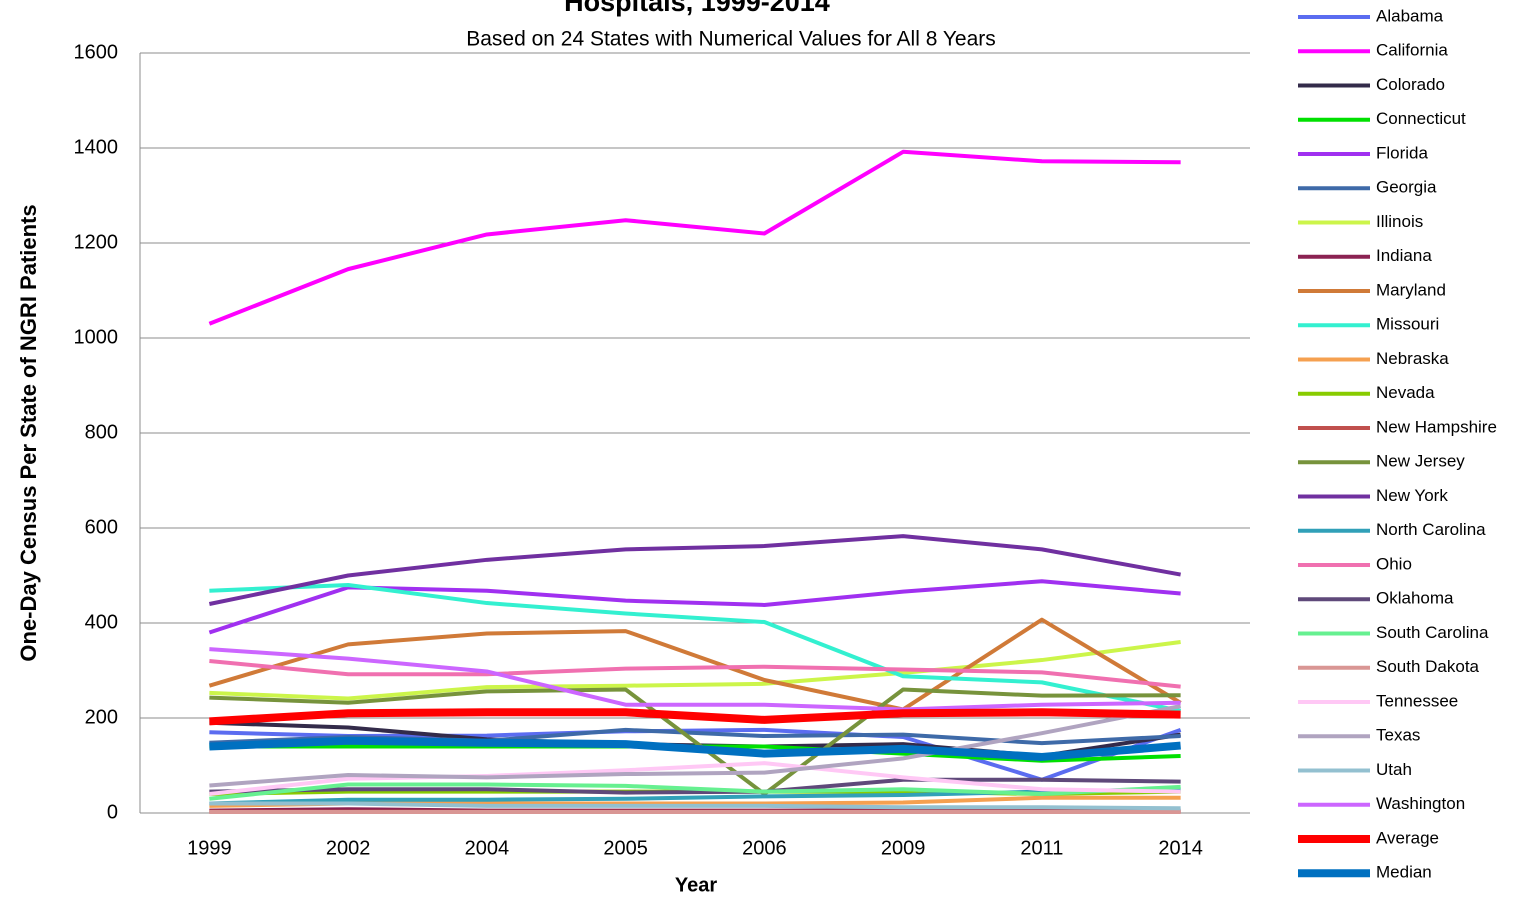  Describe the element at coordinates (1412, 358) in the screenshot. I see `legend-label: Nebraska` at that location.